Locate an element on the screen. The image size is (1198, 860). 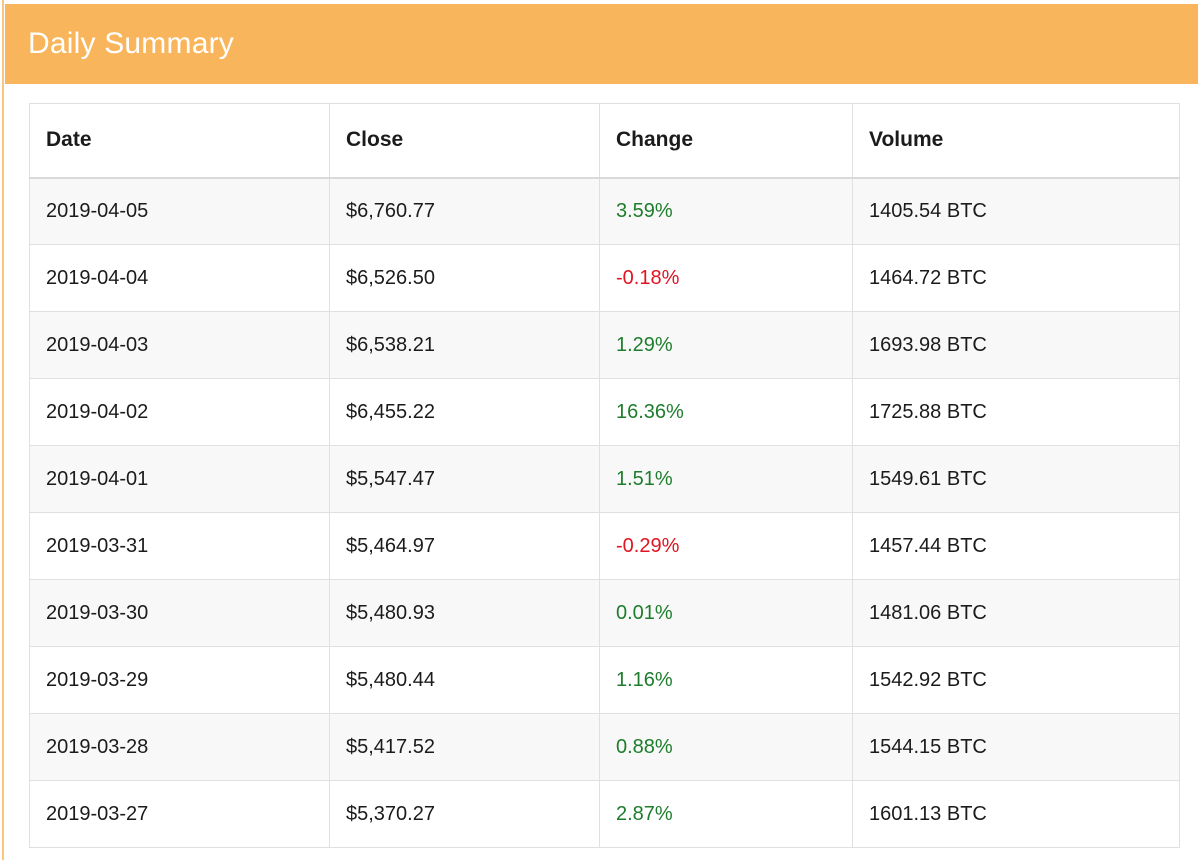
table-row: 2019-04-01 $5,547.47 1.51% 1549.61 BTC is located at coordinates (604, 479).